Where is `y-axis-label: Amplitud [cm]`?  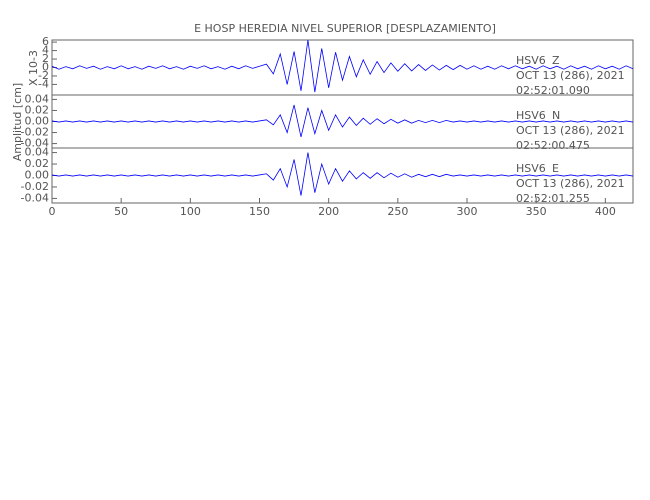
y-axis-label: Amplitud [cm] is located at coordinates (17, 122).